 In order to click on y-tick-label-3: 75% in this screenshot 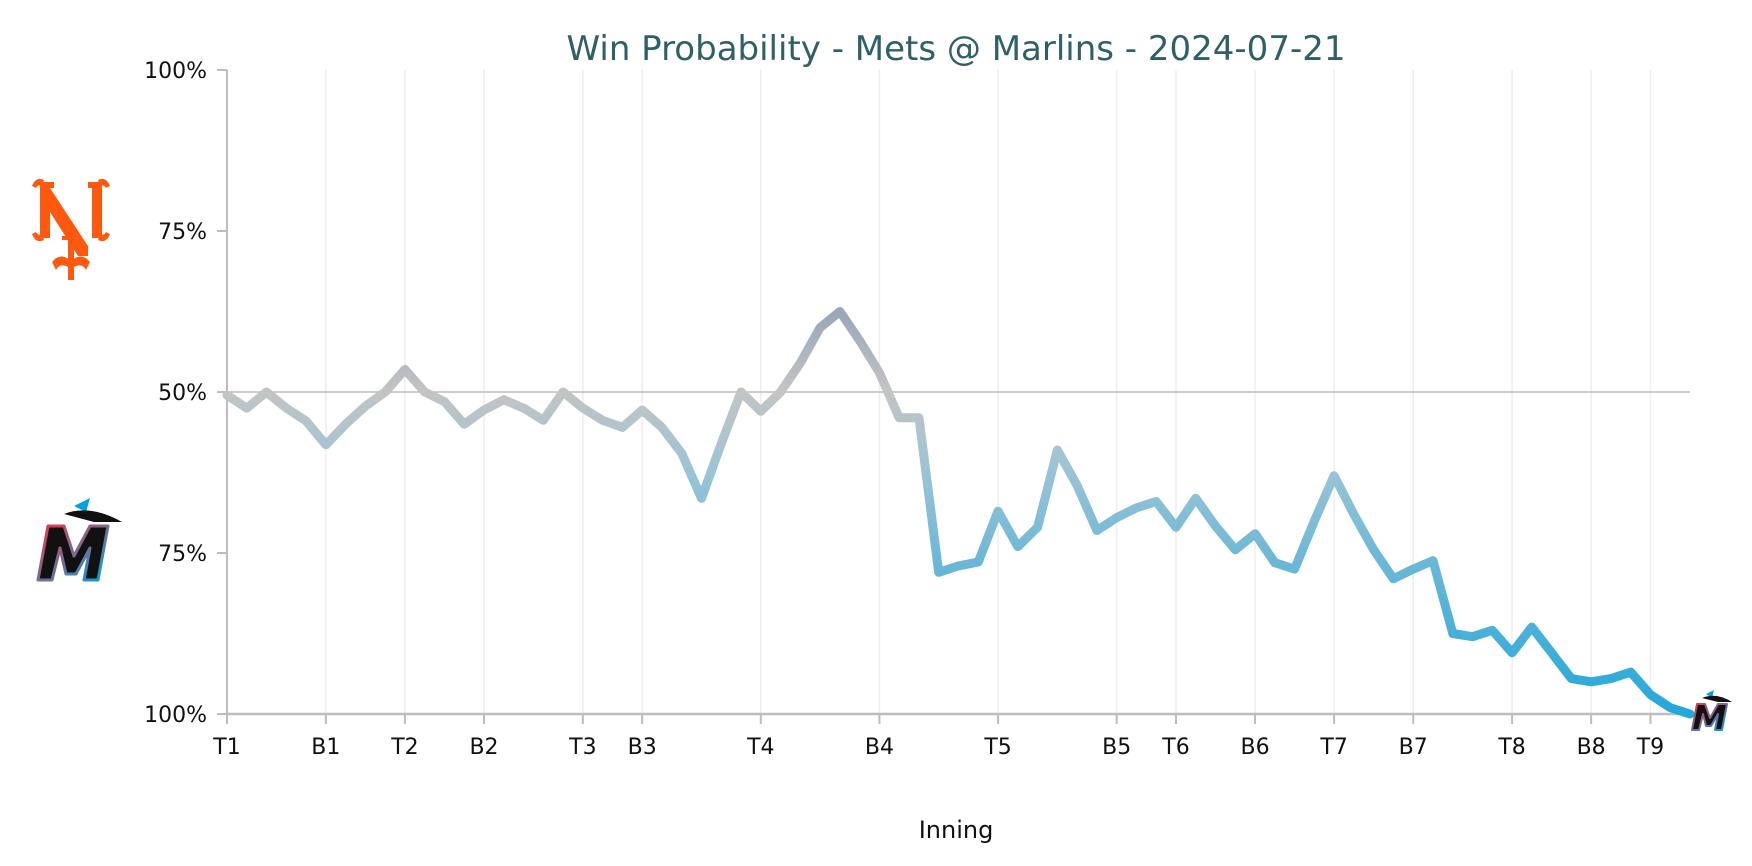, I will do `click(182, 554)`.